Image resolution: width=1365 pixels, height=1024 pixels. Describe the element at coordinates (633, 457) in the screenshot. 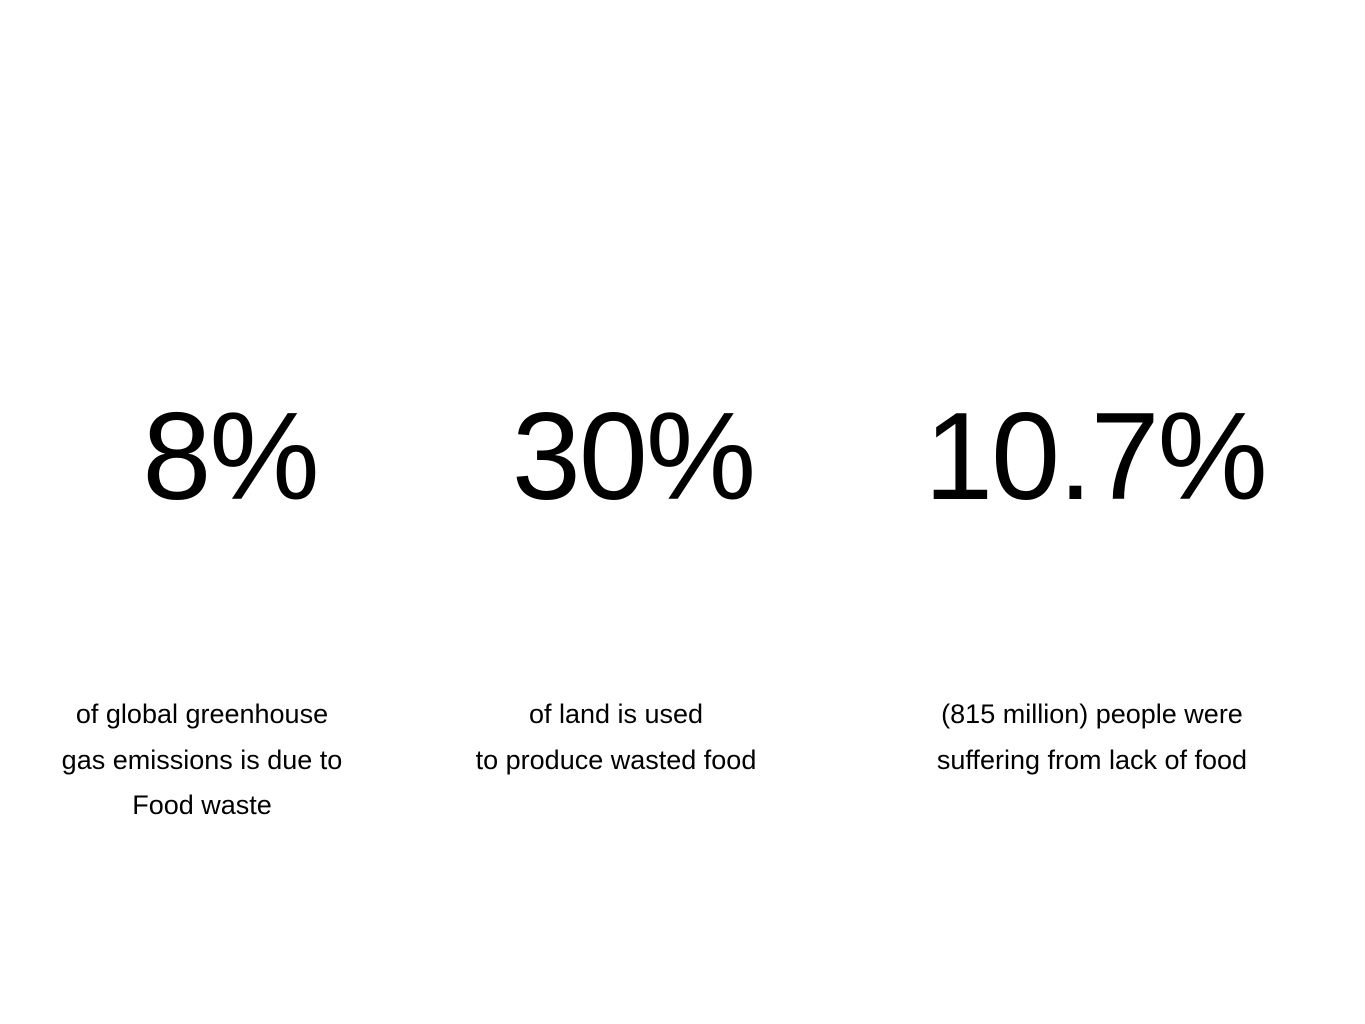

I see `stat-value-land: 30%` at that location.